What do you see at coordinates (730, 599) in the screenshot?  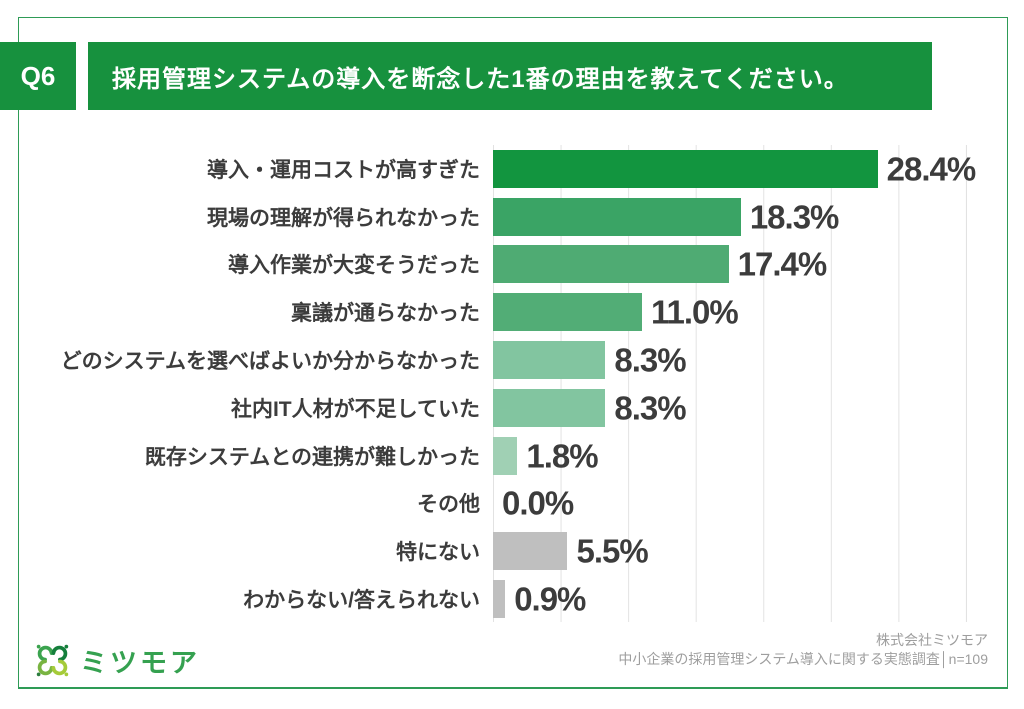 I see `bar-track: 0.9%` at bounding box center [730, 599].